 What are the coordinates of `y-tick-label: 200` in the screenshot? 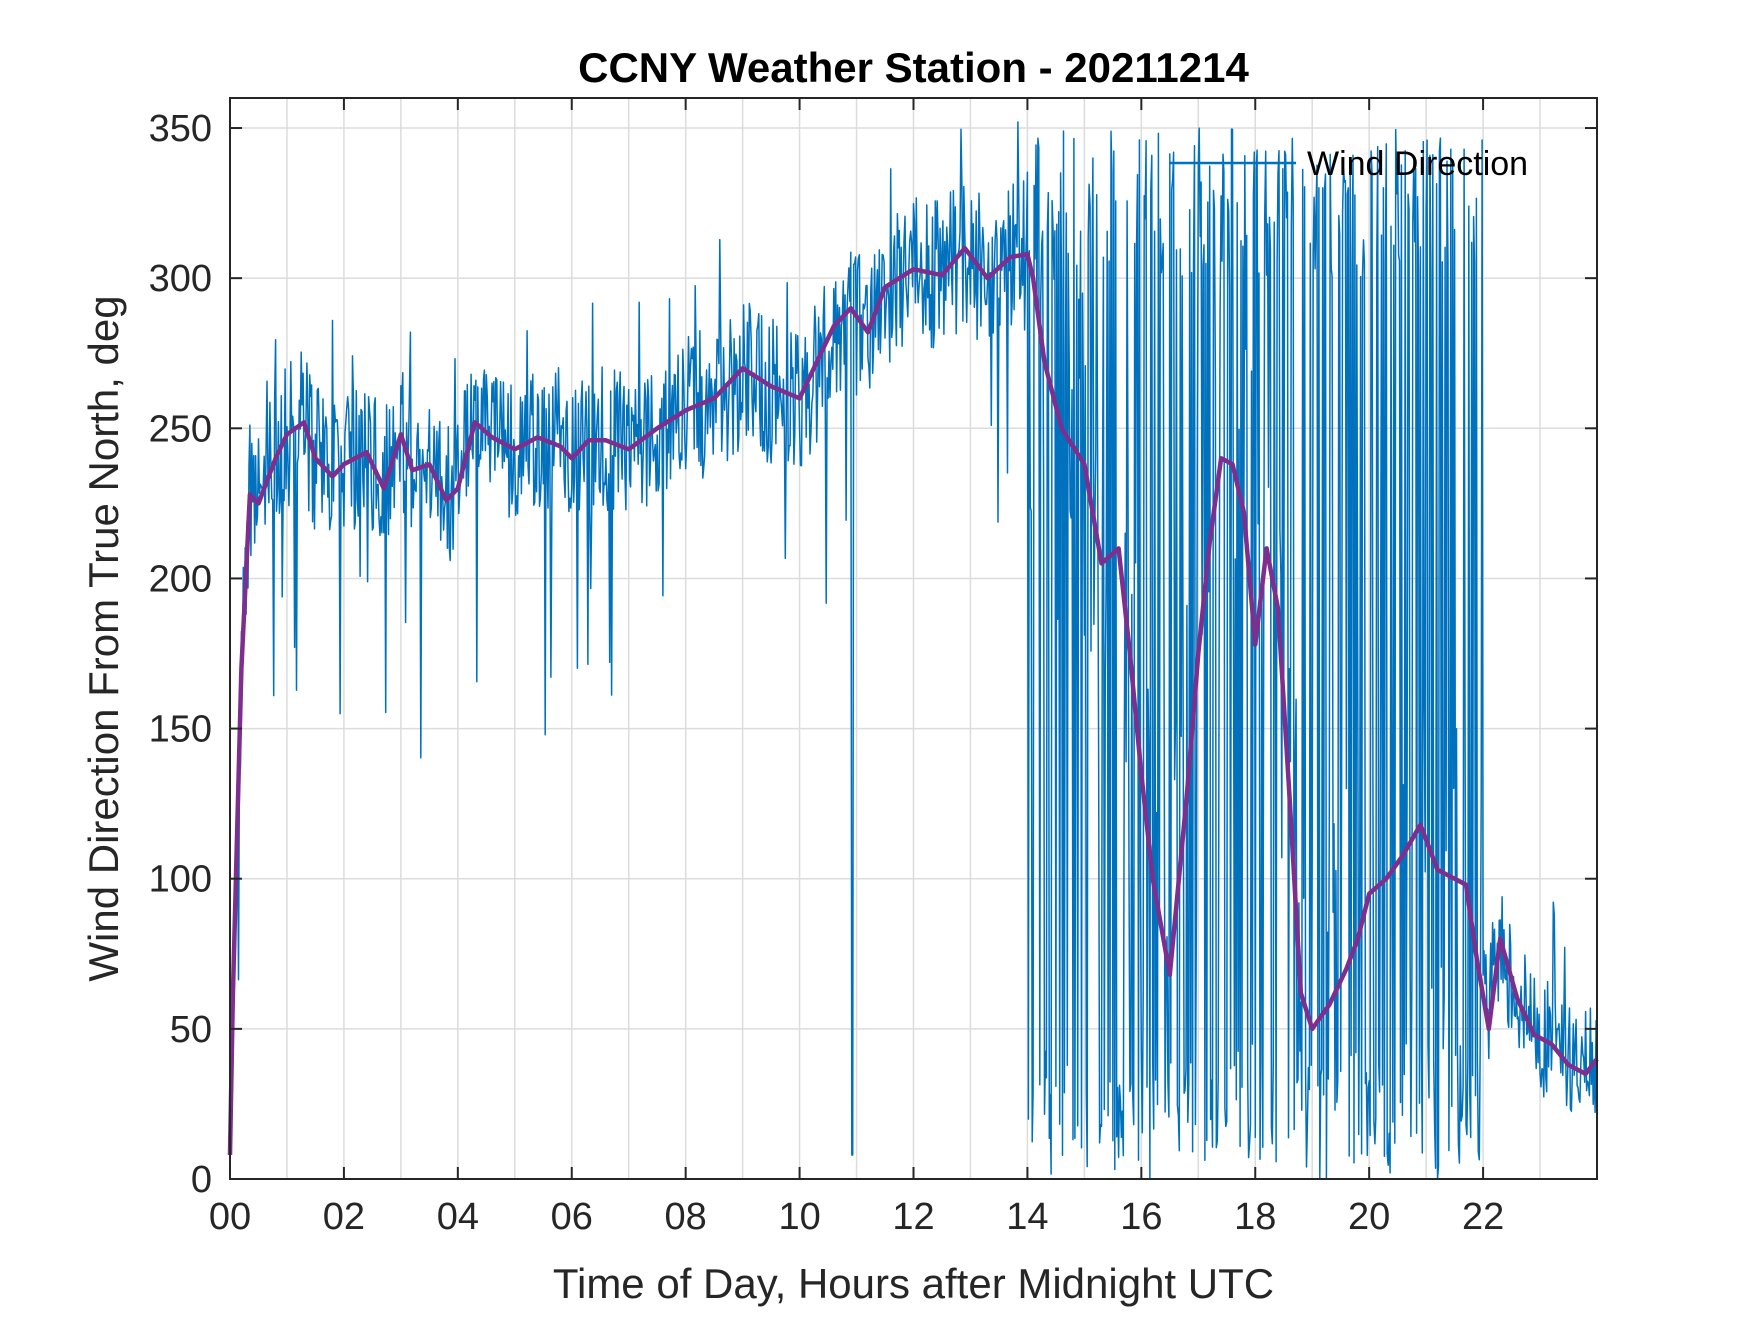 It's located at (180, 579).